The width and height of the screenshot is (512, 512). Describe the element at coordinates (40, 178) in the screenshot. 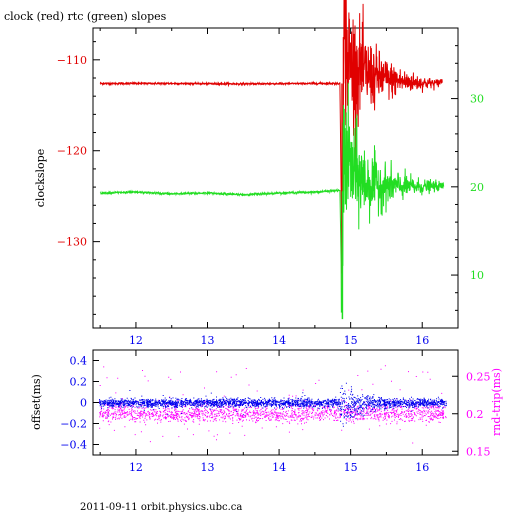

I see `top-y-axis-label: clockslope` at that location.